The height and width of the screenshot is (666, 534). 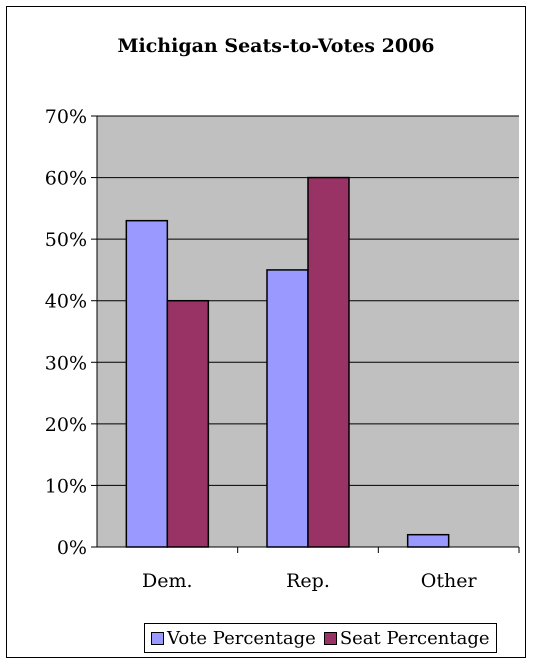 I want to click on y-axis-tick-label: 70%, so click(x=66, y=117).